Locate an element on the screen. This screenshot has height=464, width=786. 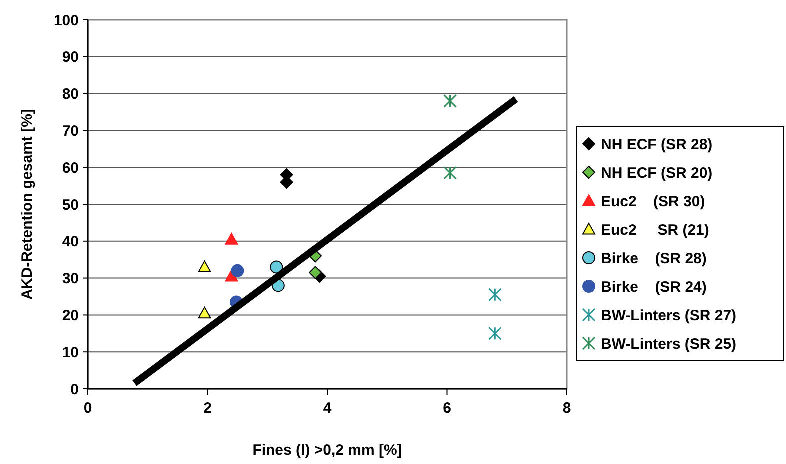
y-tick-label: 70 is located at coordinates (70, 131).